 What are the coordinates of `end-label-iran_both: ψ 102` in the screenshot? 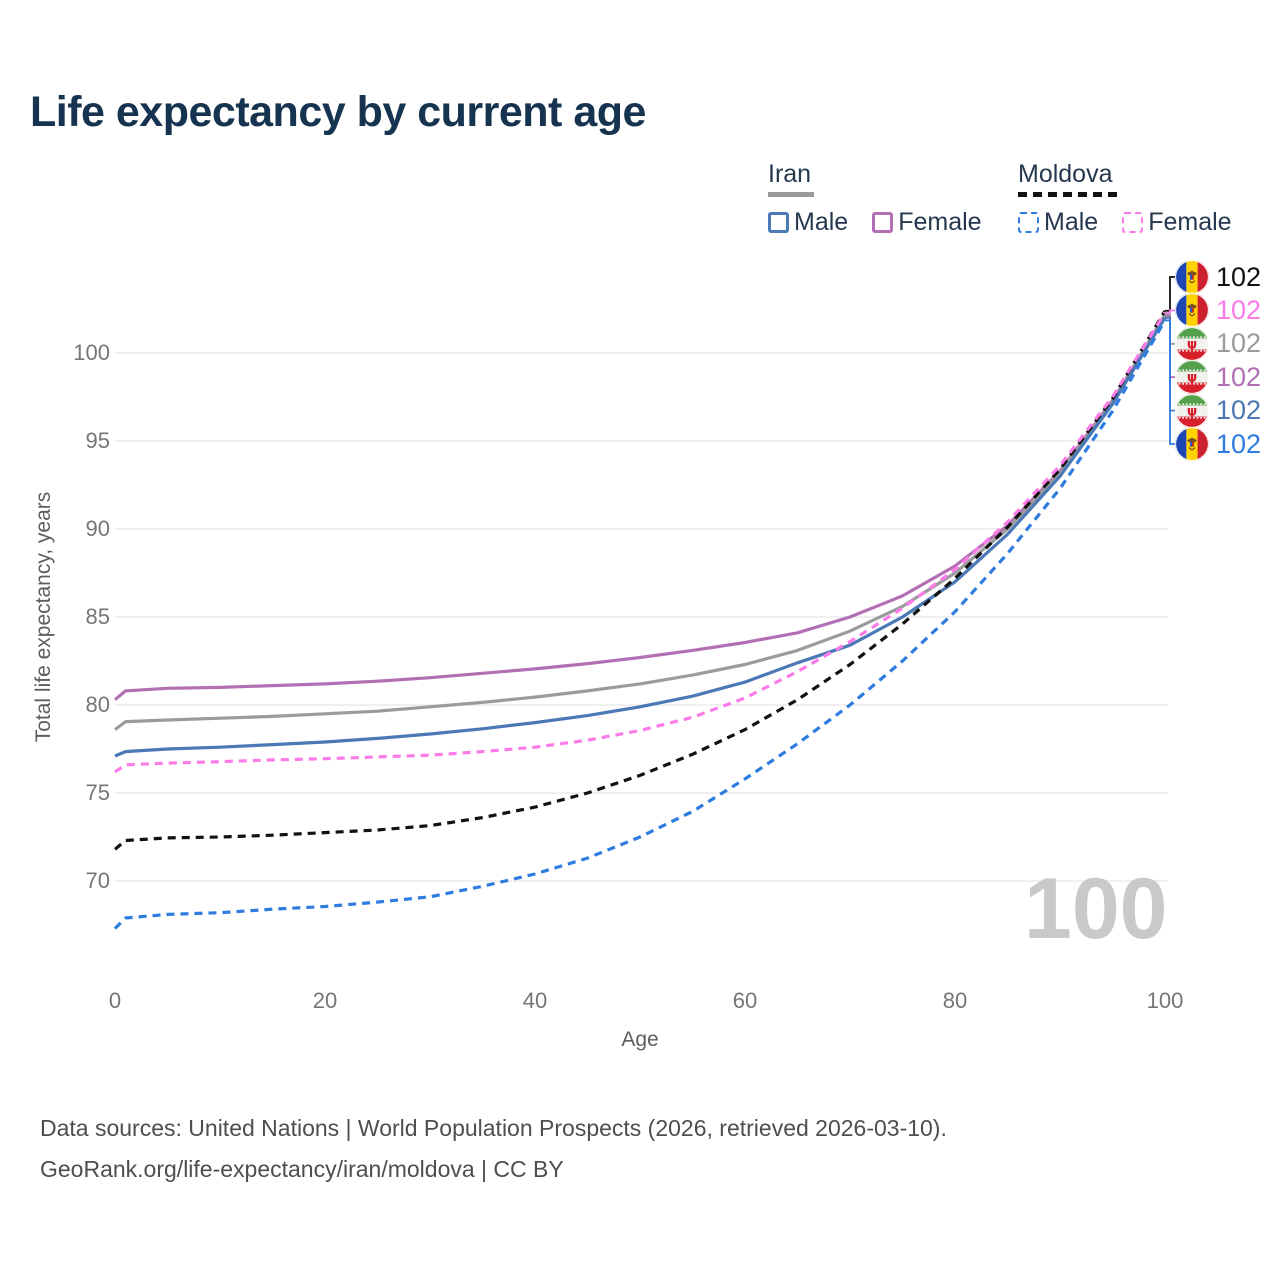 It's located at (1218, 343).